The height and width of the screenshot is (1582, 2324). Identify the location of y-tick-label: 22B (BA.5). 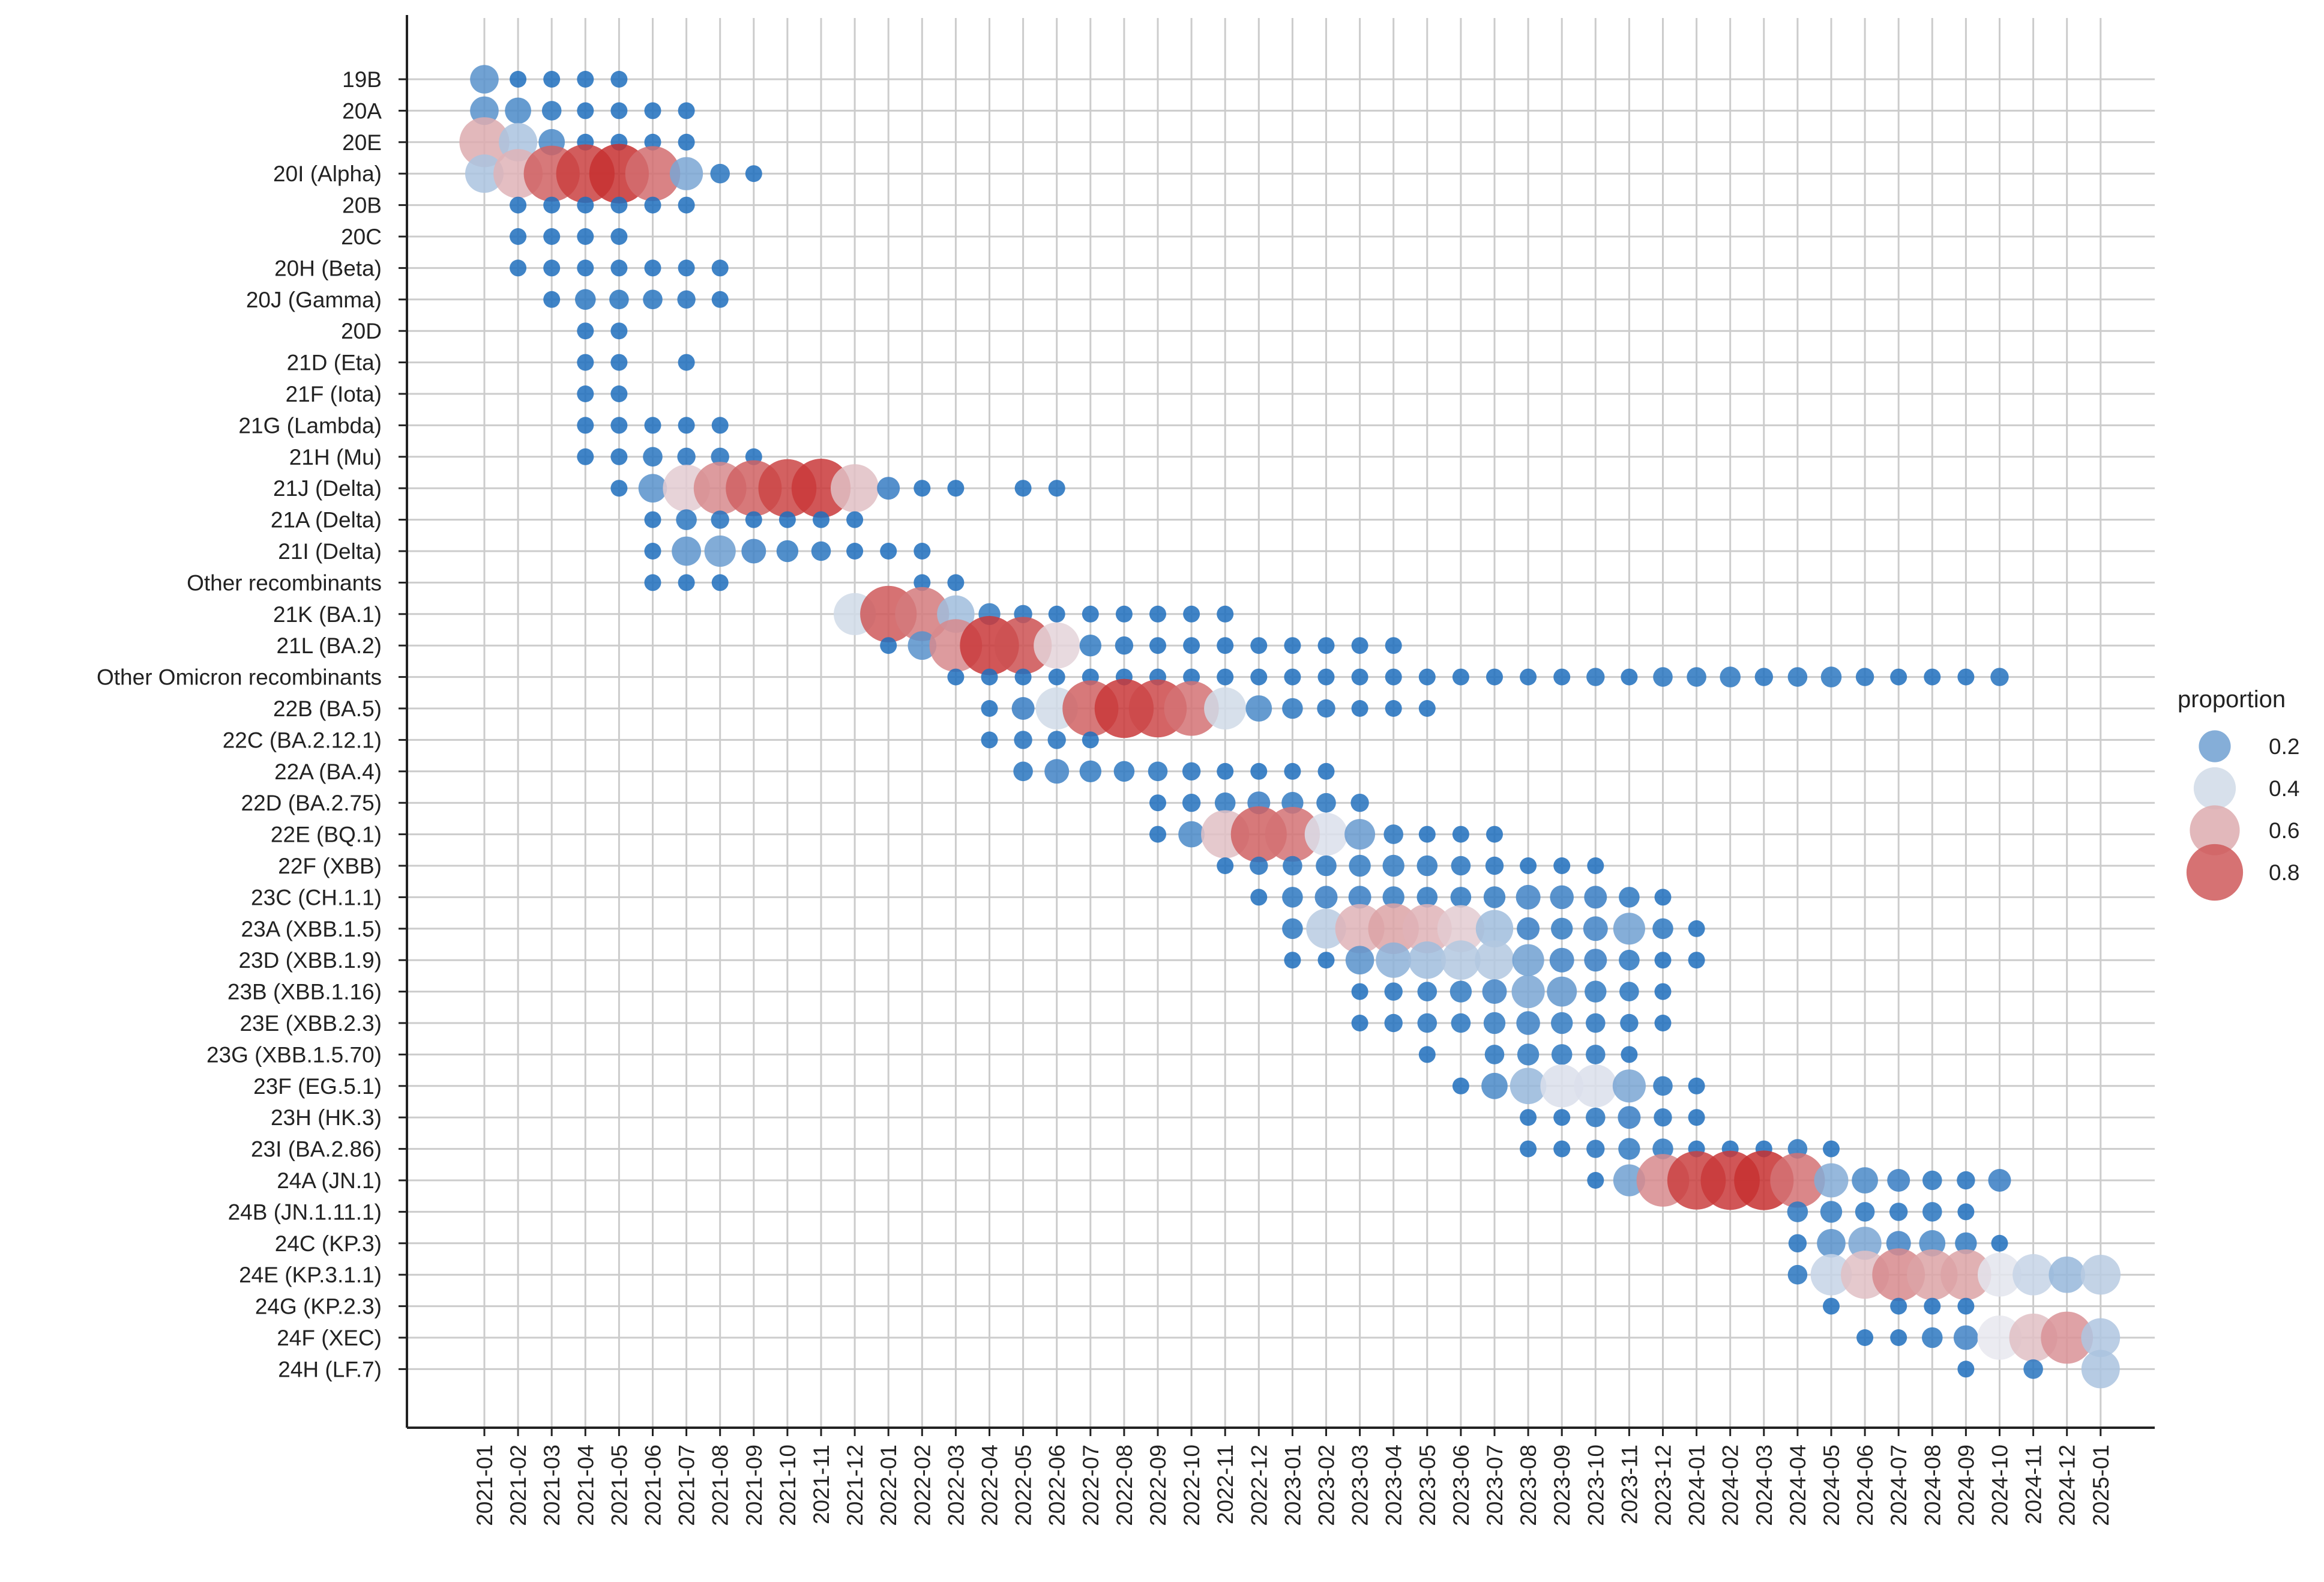
(327, 708).